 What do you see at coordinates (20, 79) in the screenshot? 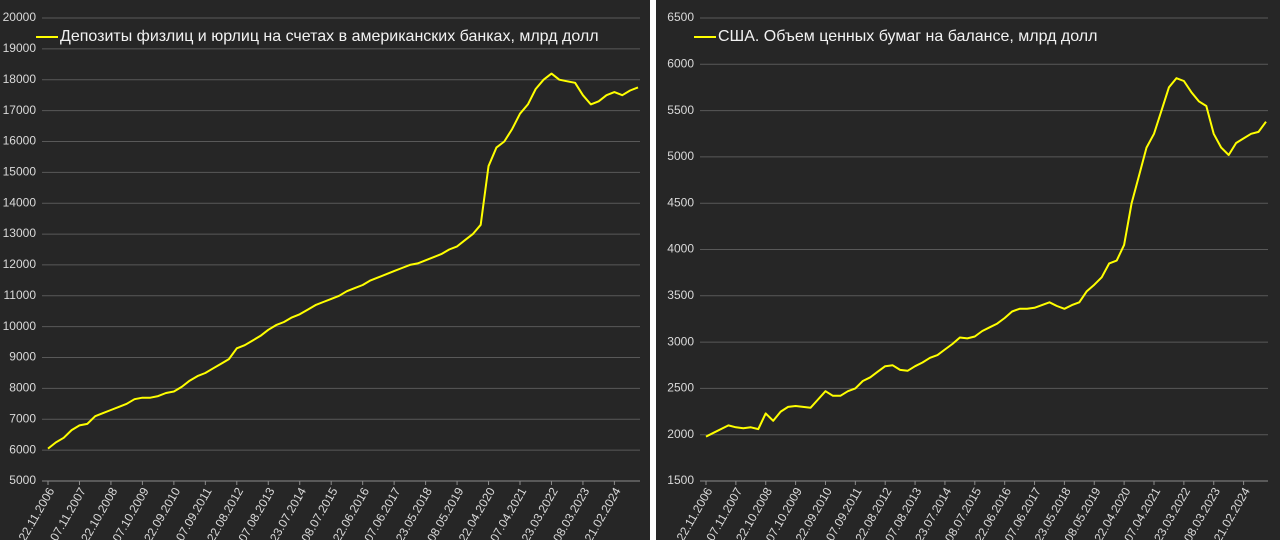
I see `y-tick-label: 18000` at bounding box center [20, 79].